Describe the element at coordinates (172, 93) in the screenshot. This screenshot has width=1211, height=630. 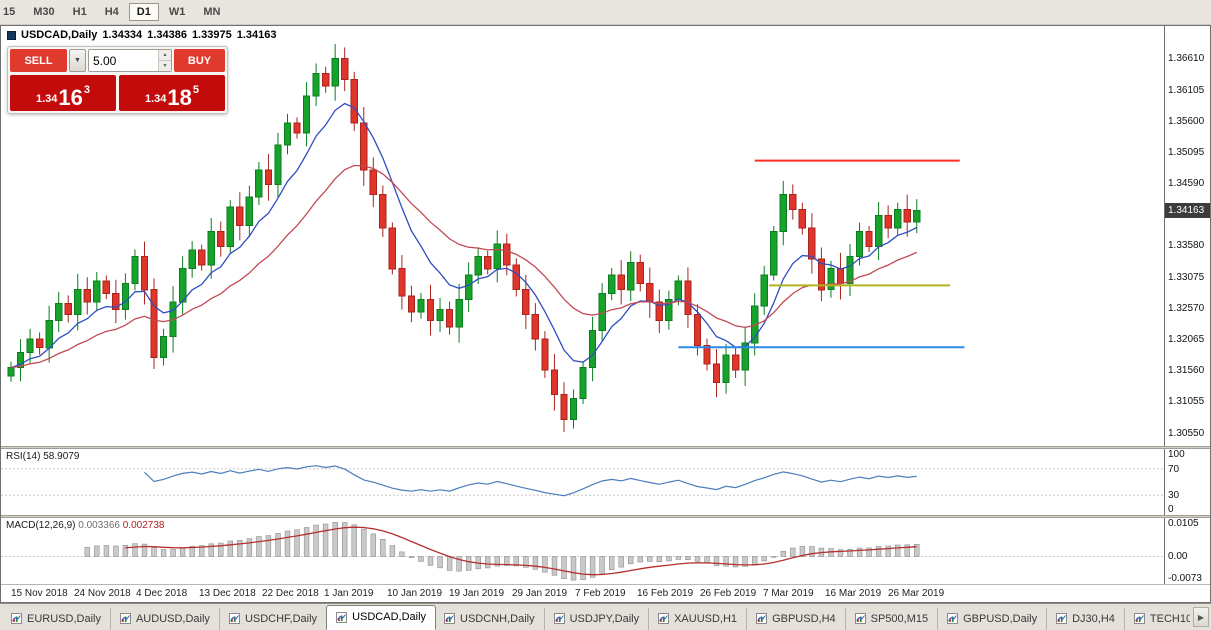
I see `buy-price-display: 1.34 18 5` at that location.